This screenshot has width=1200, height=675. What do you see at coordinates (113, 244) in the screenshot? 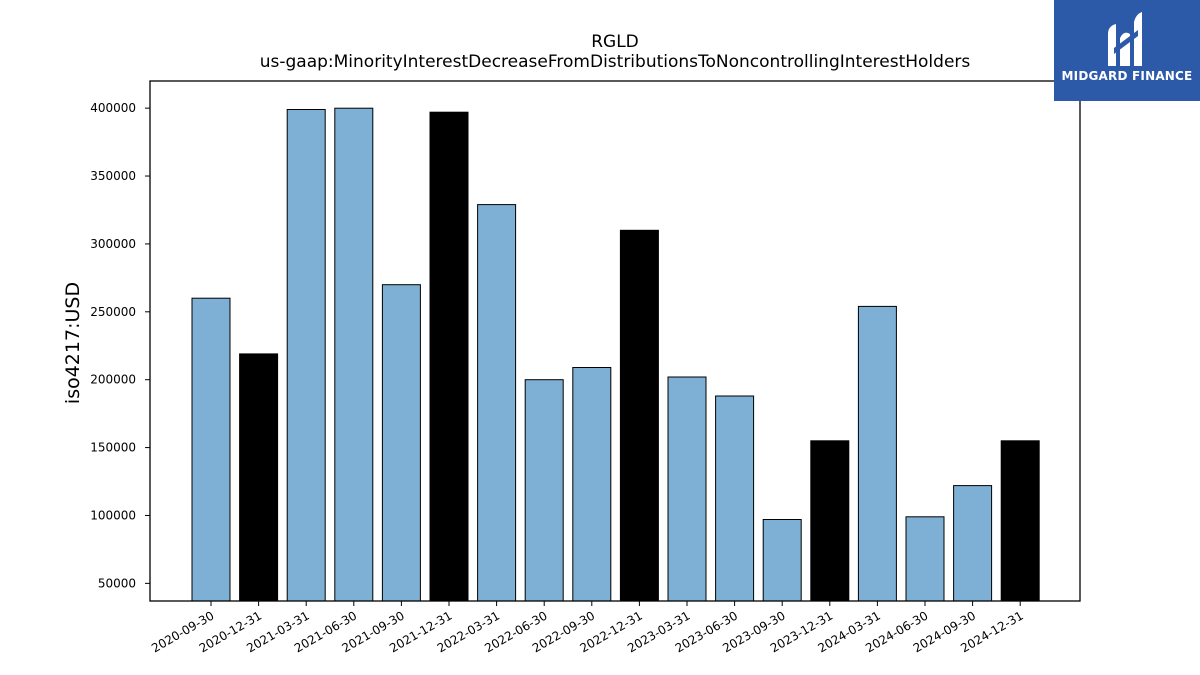
I see `y-tick-label: 300000` at bounding box center [113, 244].